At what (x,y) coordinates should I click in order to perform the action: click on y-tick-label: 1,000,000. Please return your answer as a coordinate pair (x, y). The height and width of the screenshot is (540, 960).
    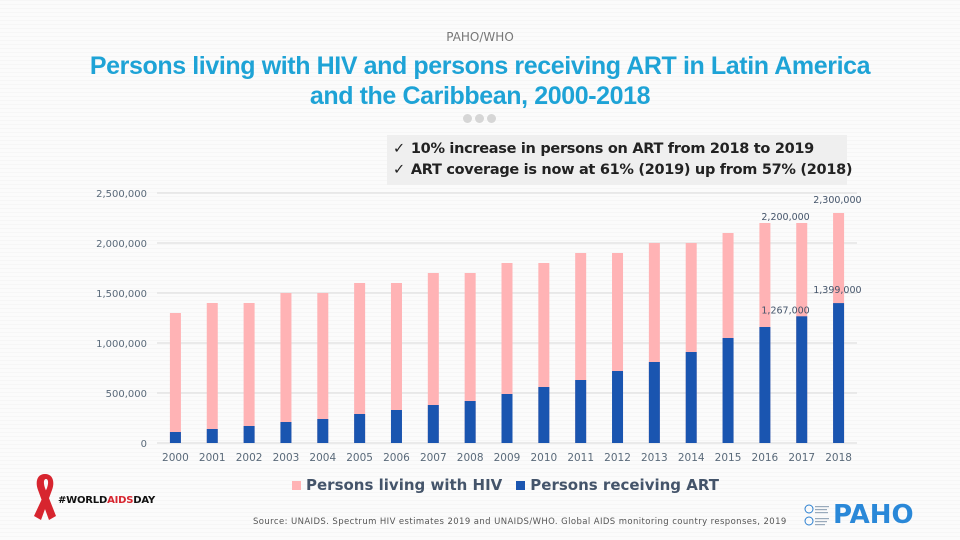
    Looking at the image, I should click on (121, 344).